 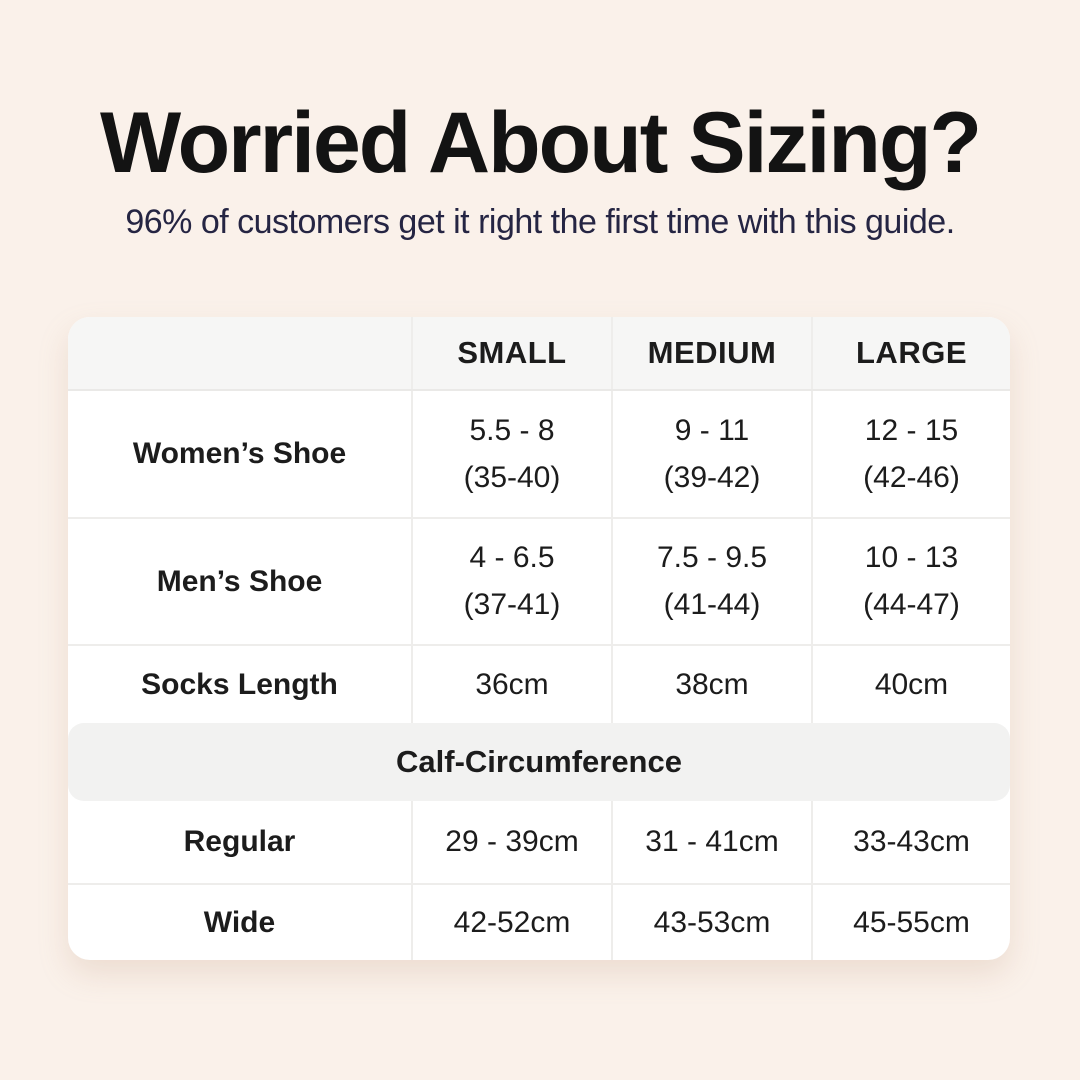 What do you see at coordinates (512, 604) in the screenshot?
I see `cell-value-secondary: (37-41)` at bounding box center [512, 604].